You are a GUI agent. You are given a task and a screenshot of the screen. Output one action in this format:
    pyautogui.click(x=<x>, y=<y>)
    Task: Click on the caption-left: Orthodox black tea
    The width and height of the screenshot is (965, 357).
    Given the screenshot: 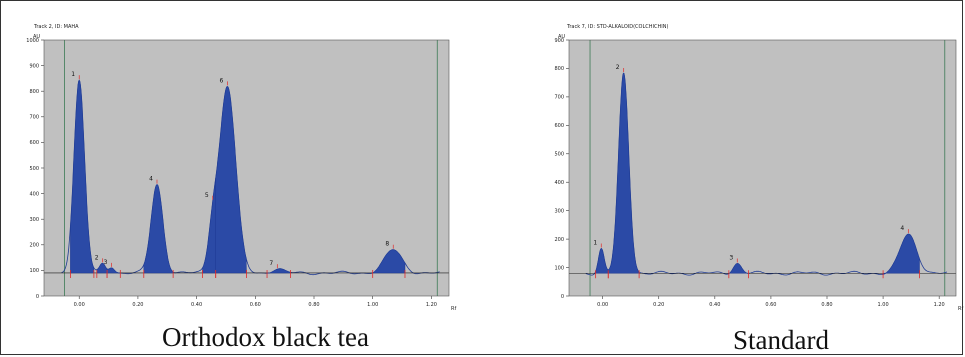 What is the action you would take?
    pyautogui.click(x=265, y=337)
    